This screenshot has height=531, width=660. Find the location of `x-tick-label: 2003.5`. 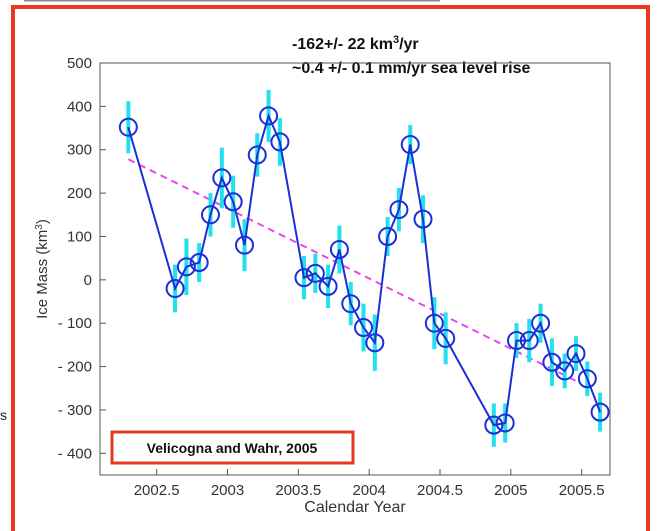

x-tick-label: 2003.5 is located at coordinates (298, 490).